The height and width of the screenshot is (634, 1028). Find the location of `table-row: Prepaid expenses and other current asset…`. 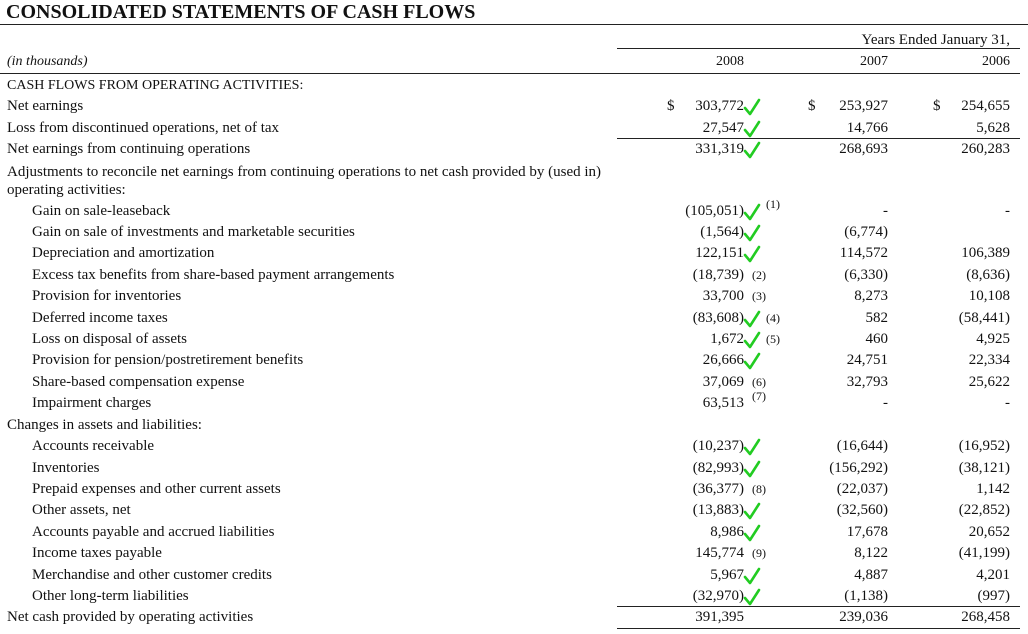

table-row: Prepaid expenses and other current asset… is located at coordinates (514, 489).